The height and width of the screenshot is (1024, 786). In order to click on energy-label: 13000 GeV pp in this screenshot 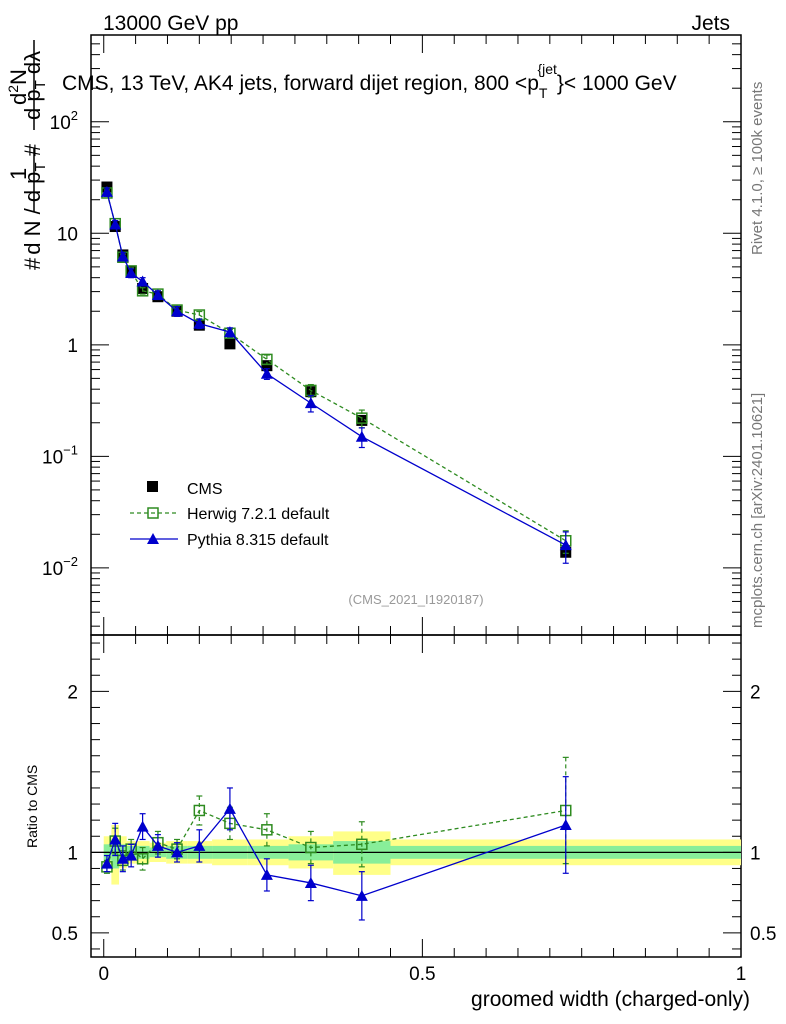, I will do `click(170, 23)`.